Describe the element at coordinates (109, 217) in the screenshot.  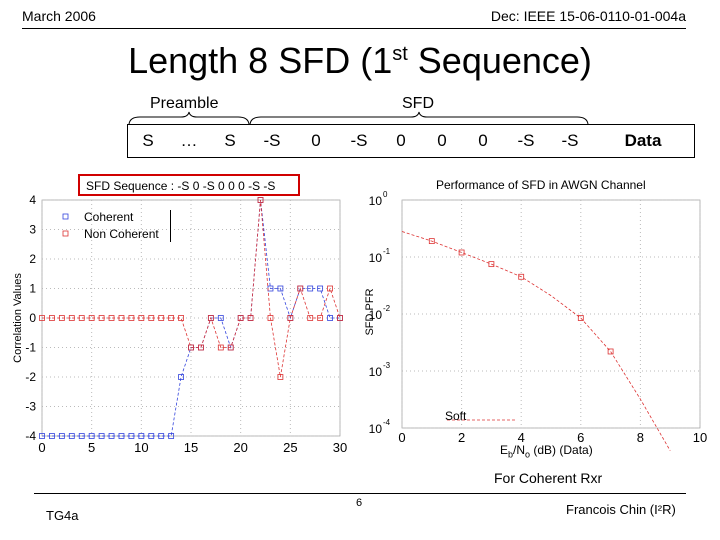
I see `legend-coherent: Coherent` at that location.